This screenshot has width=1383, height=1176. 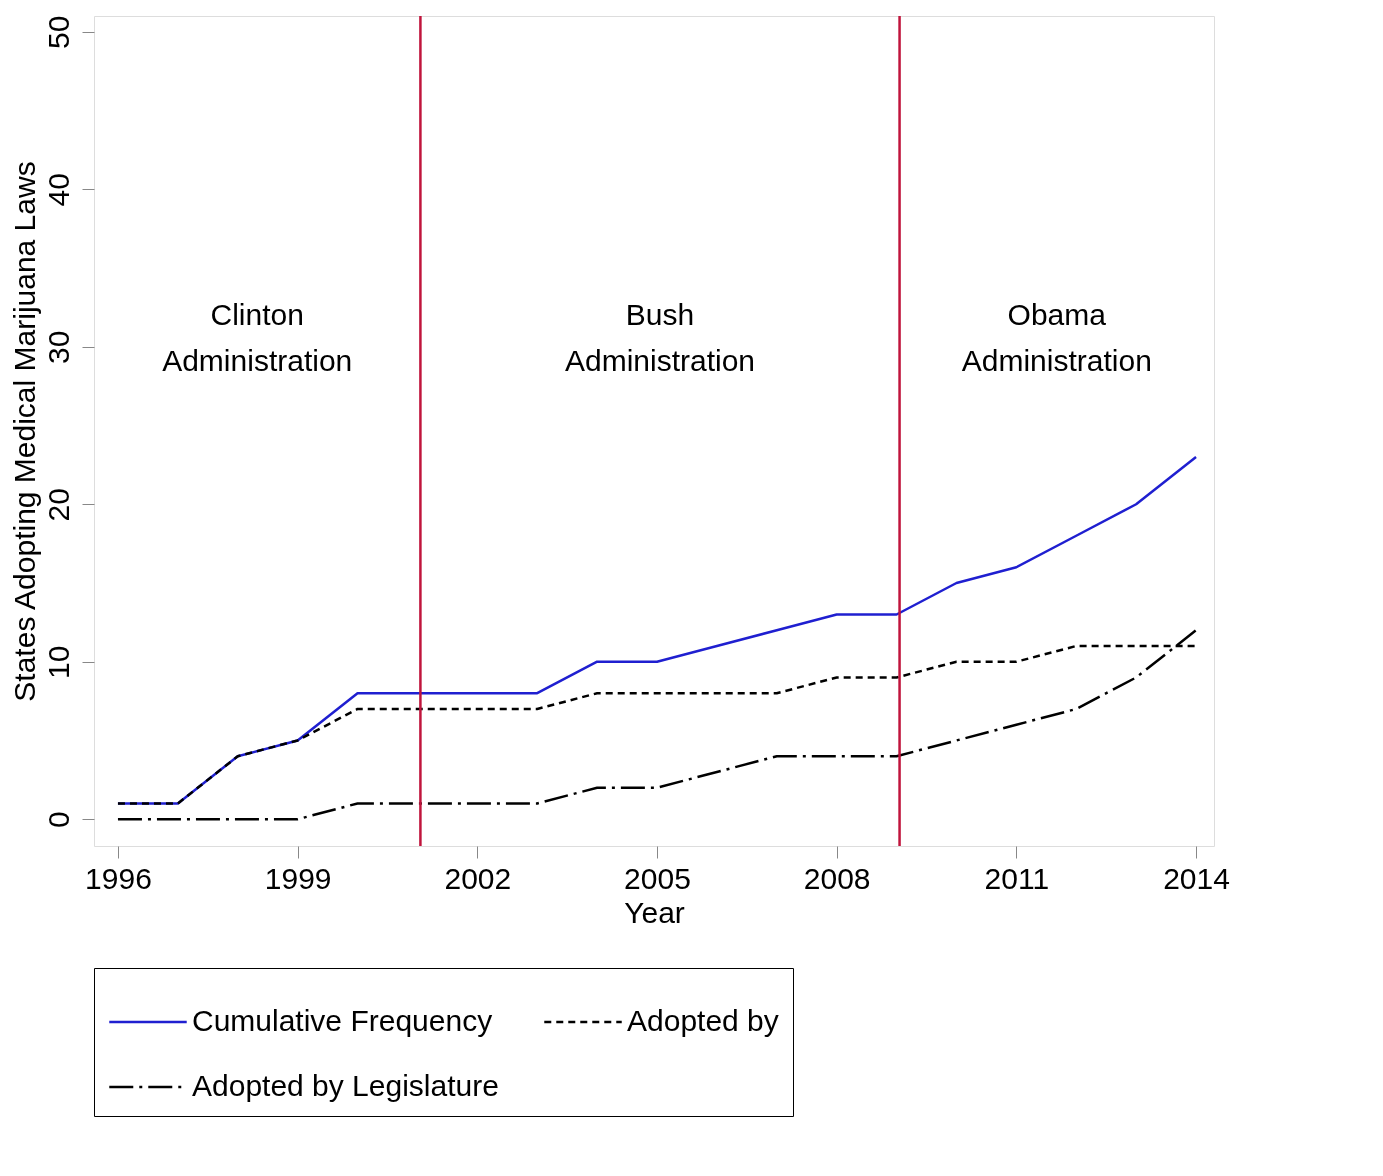 What do you see at coordinates (1017, 878) in the screenshot?
I see `x-tick-label: 2011` at bounding box center [1017, 878].